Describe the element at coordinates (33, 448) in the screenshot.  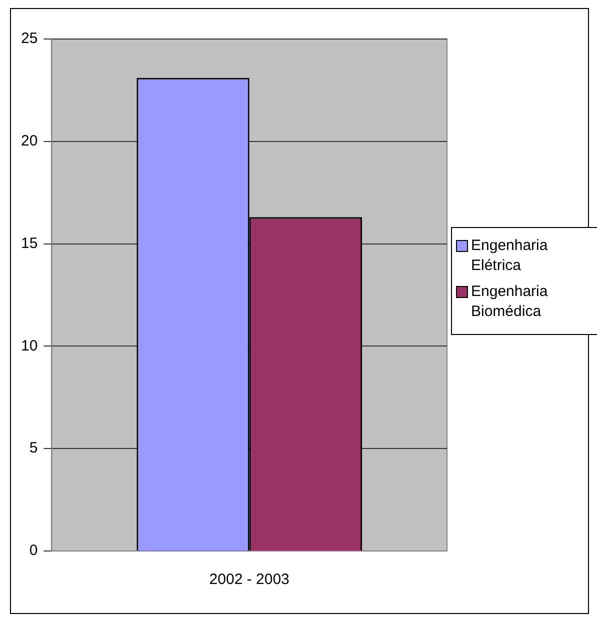
I see `y-tick-label: 5` at that location.